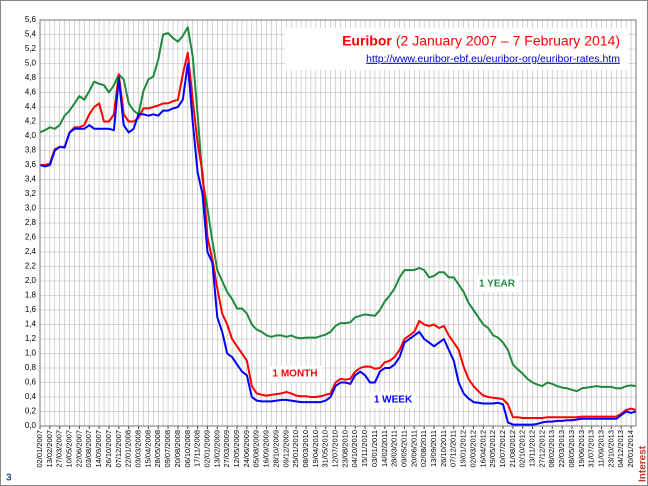  What do you see at coordinates (541, 449) in the screenshot?
I see `x-tick-label: 27/12/2012` at bounding box center [541, 449].